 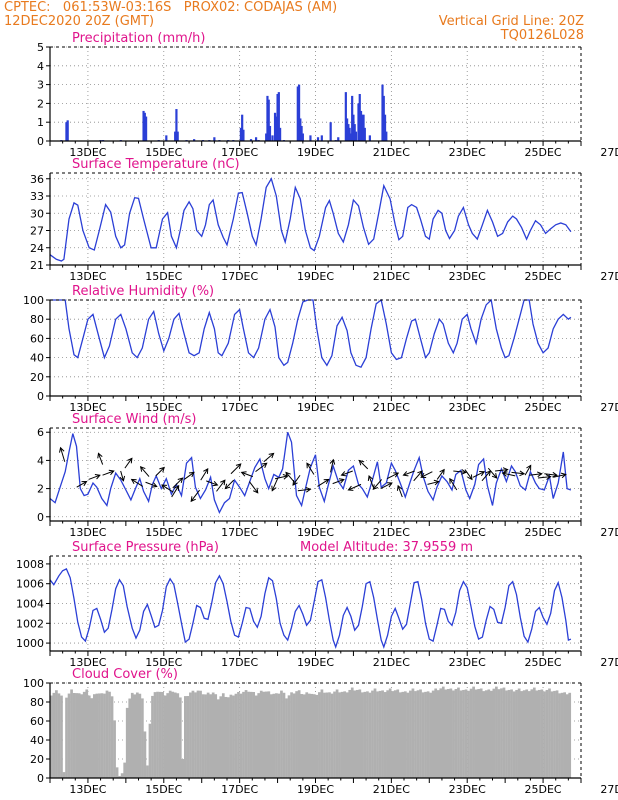 What do you see at coordinates (143, 291) in the screenshot?
I see `humidity-title: Relative Humidity (%)` at bounding box center [143, 291].